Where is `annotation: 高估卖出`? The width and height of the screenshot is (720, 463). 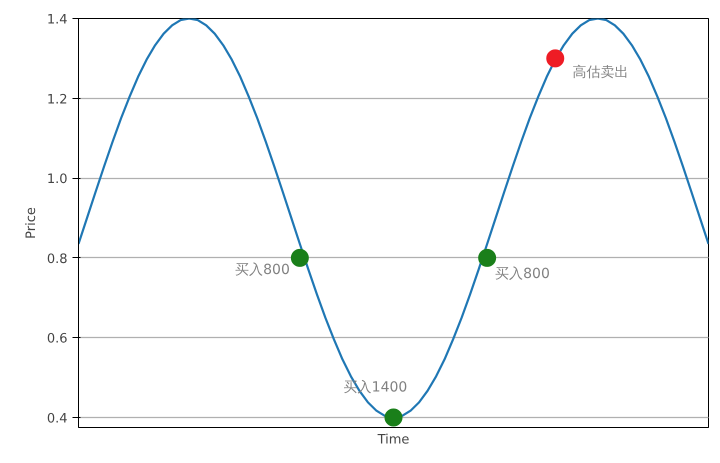
annotation: 高估卖出 is located at coordinates (600, 72).